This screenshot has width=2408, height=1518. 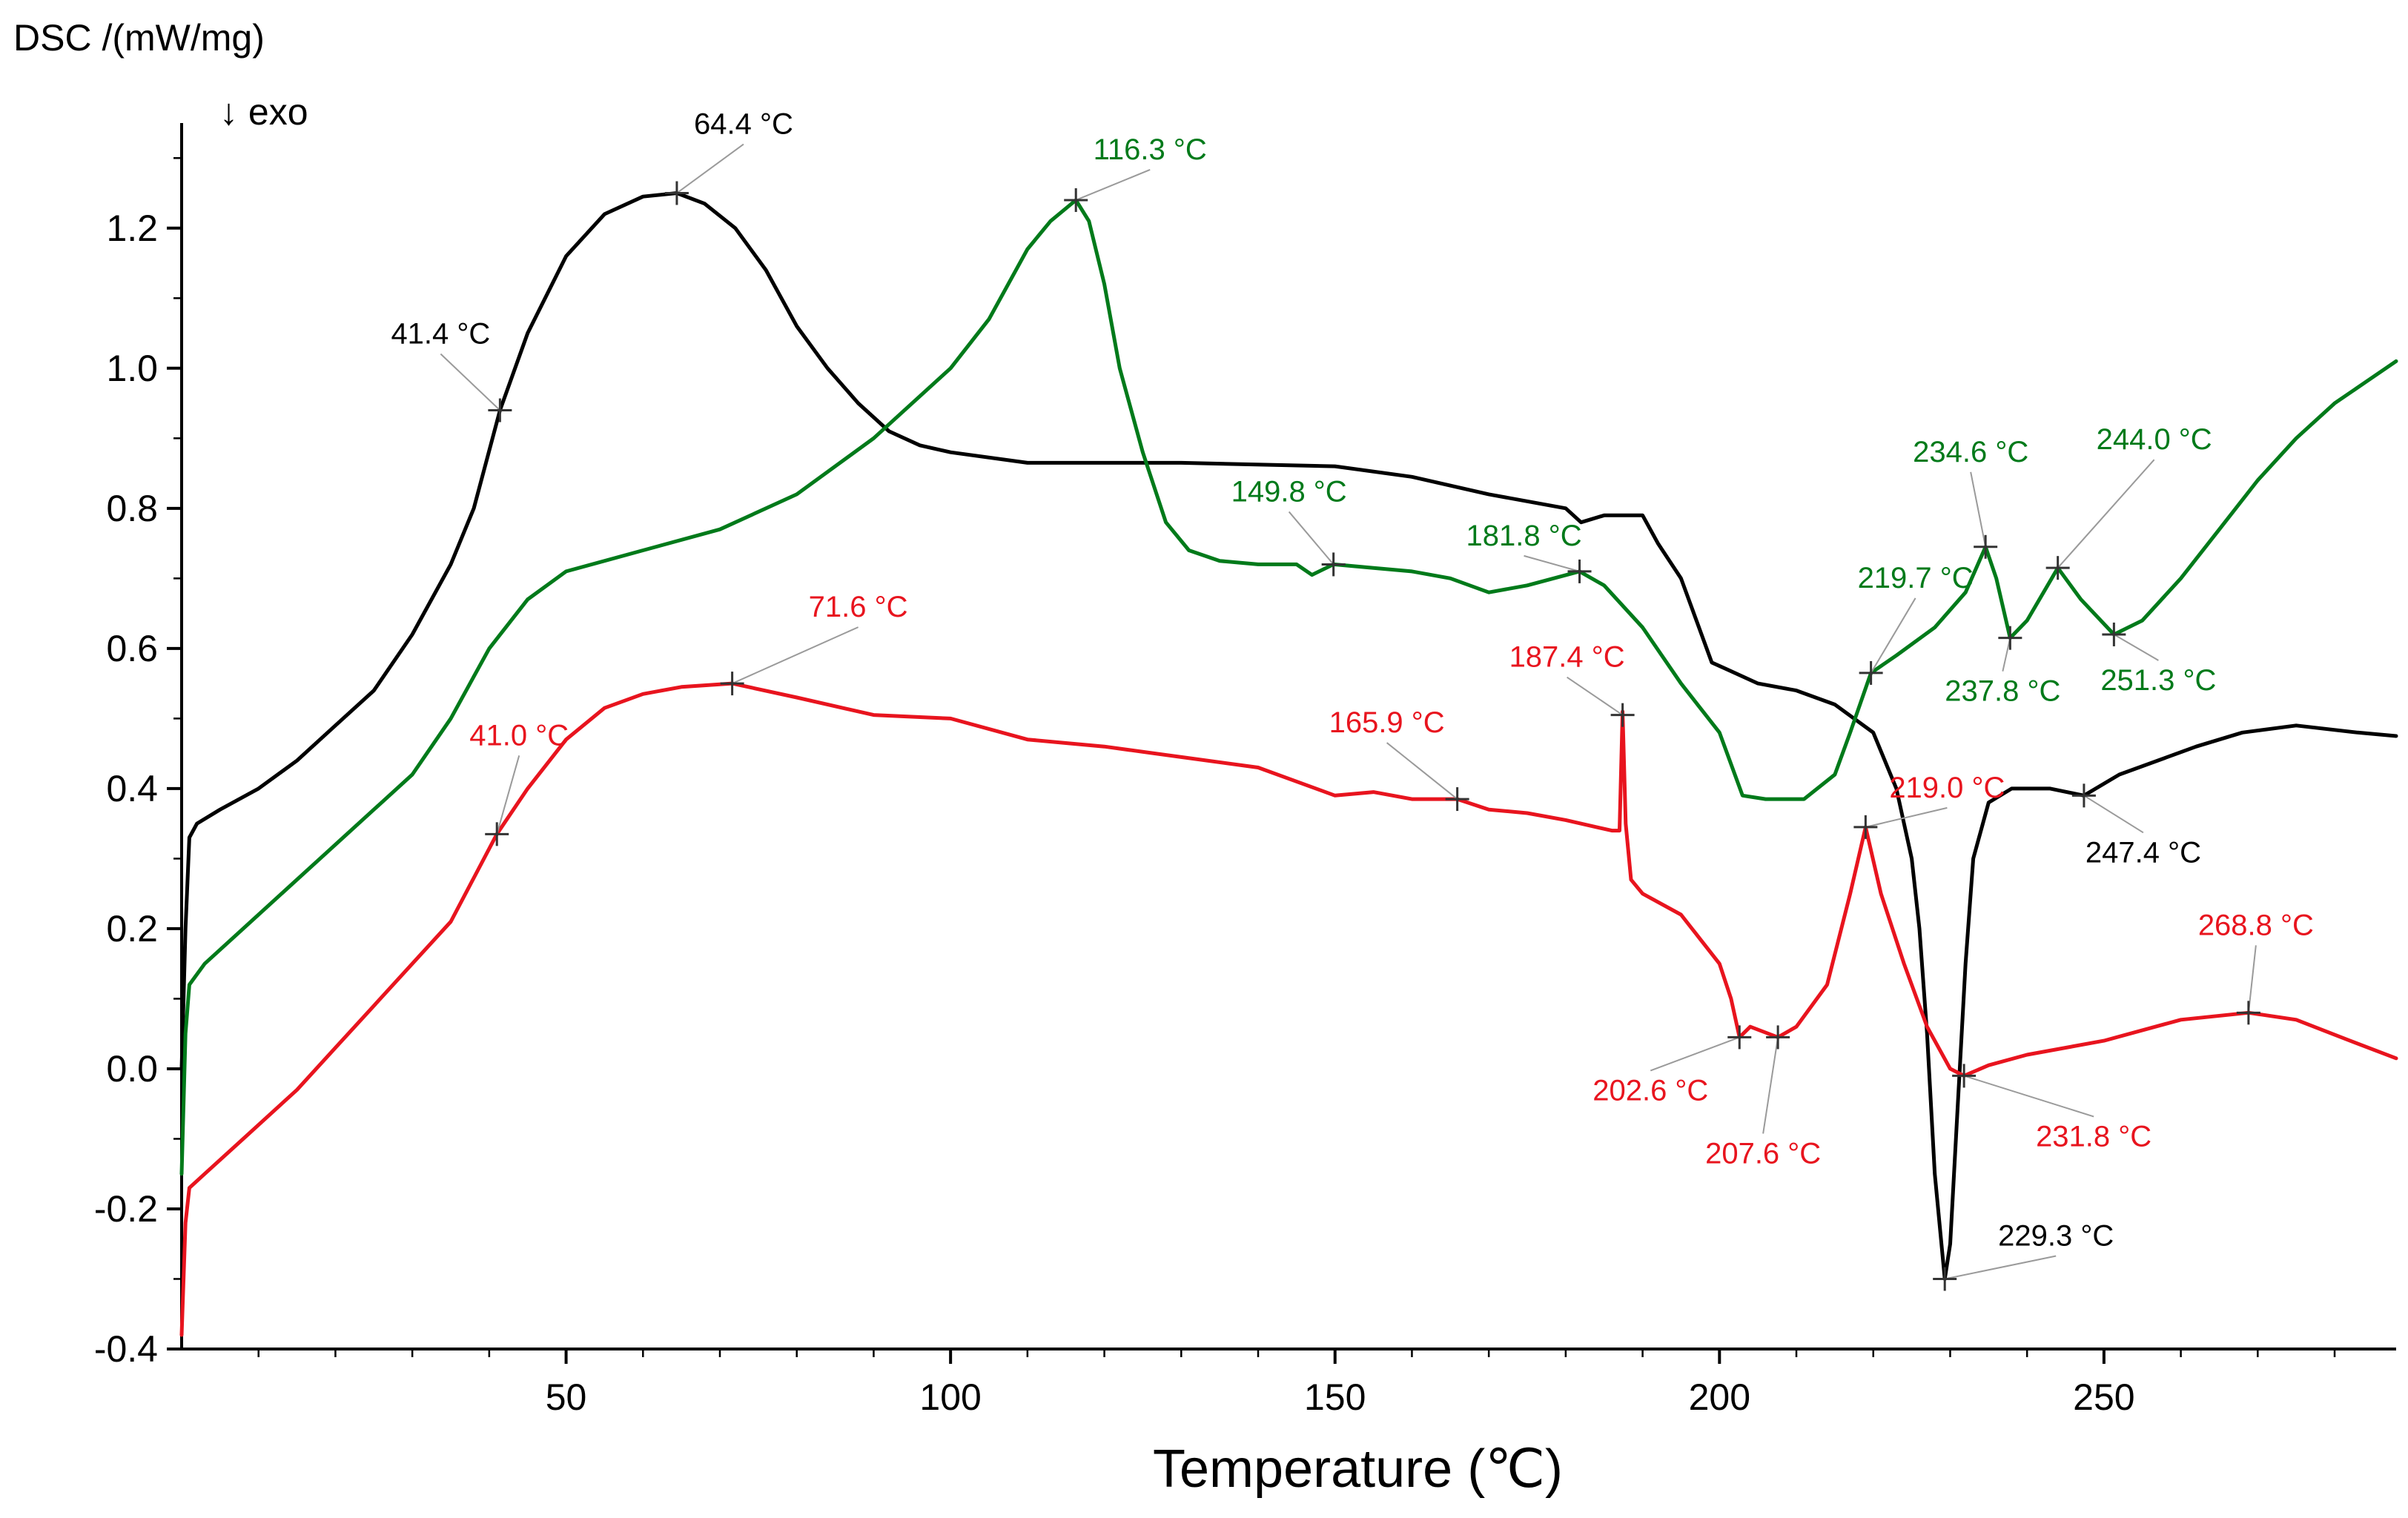 I want to click on x-tick-label: 200, so click(x=1719, y=1397).